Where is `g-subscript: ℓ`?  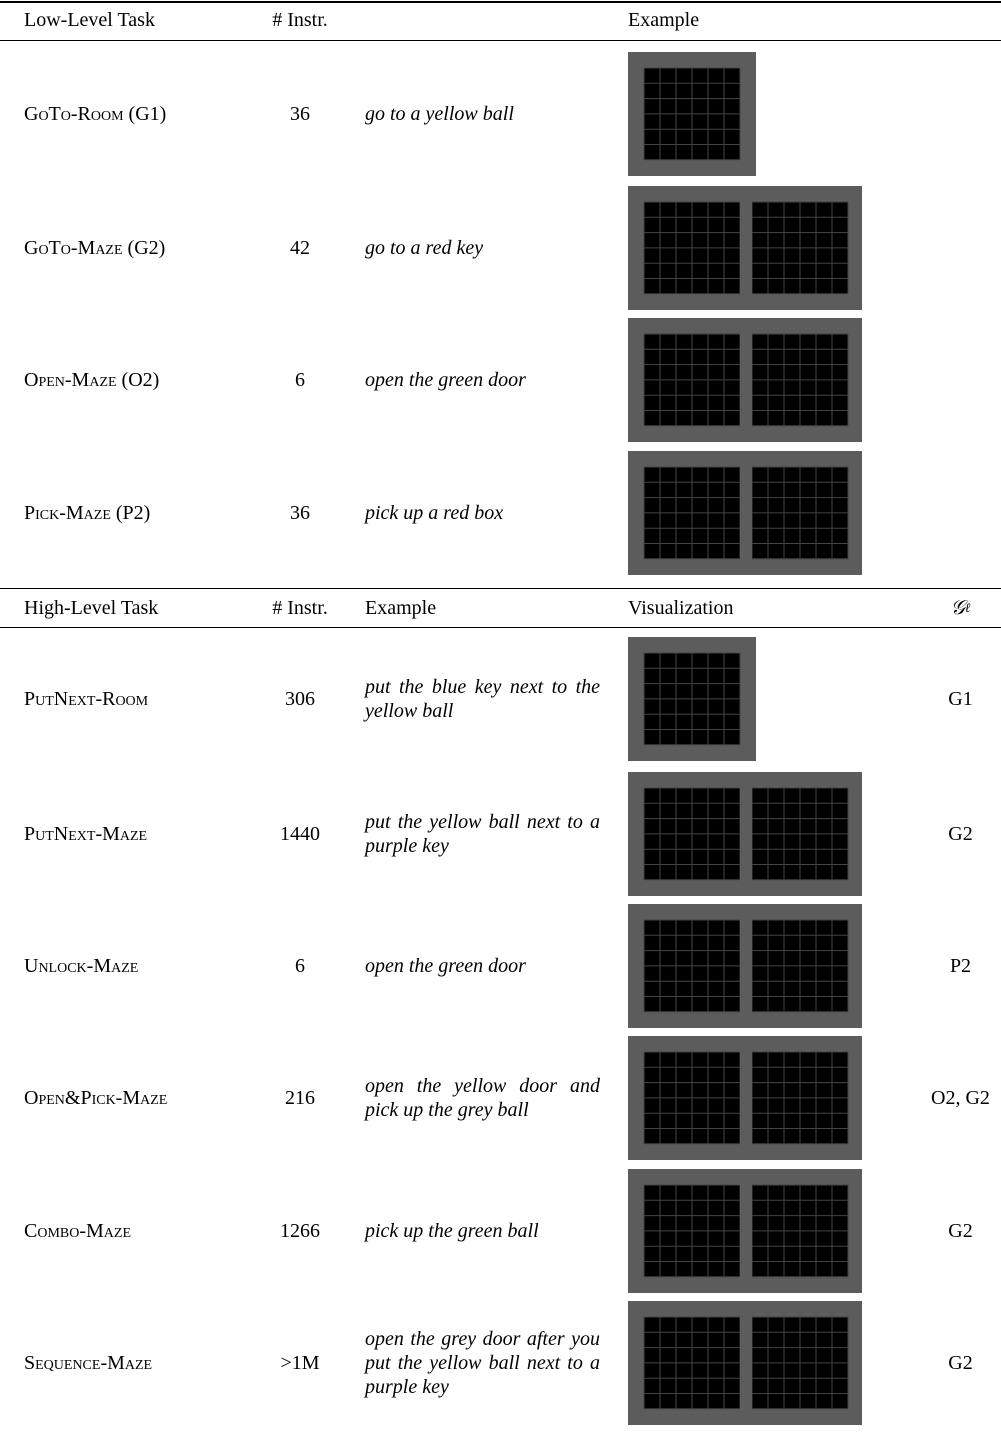 g-subscript: ℓ is located at coordinates (967, 607).